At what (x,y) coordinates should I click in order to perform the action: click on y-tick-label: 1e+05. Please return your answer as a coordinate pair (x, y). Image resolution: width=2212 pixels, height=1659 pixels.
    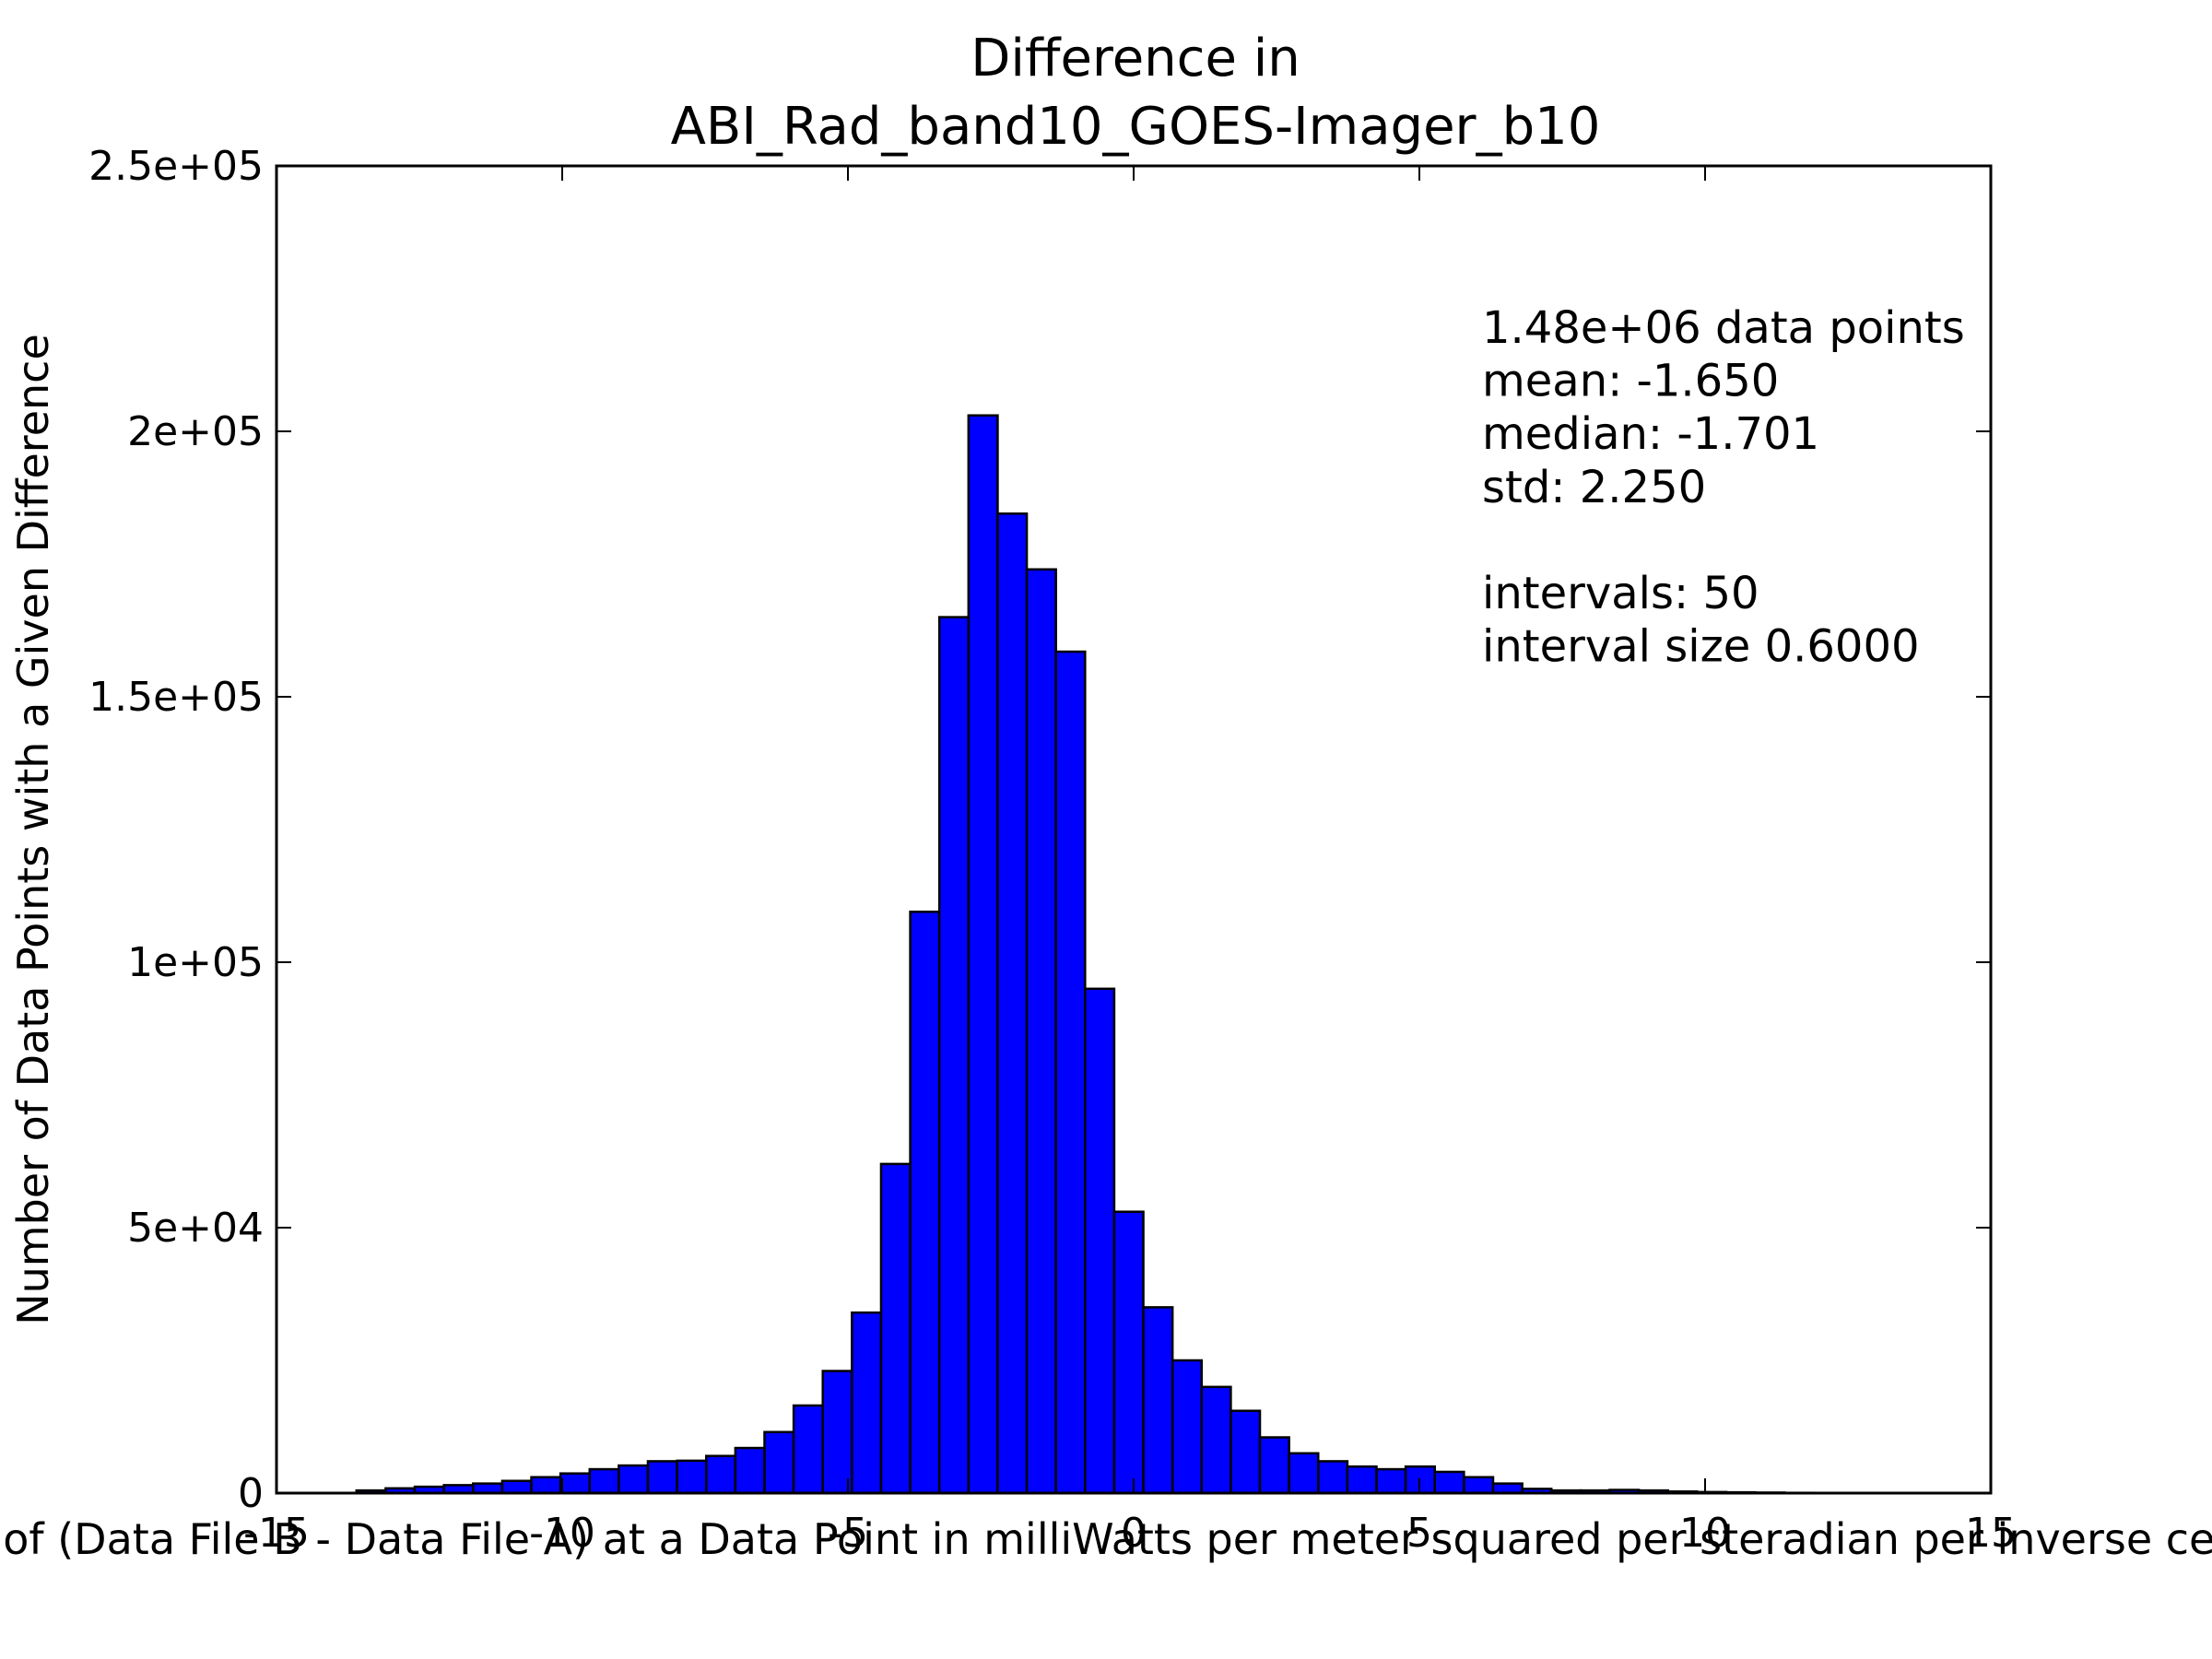
    Looking at the image, I should click on (195, 962).